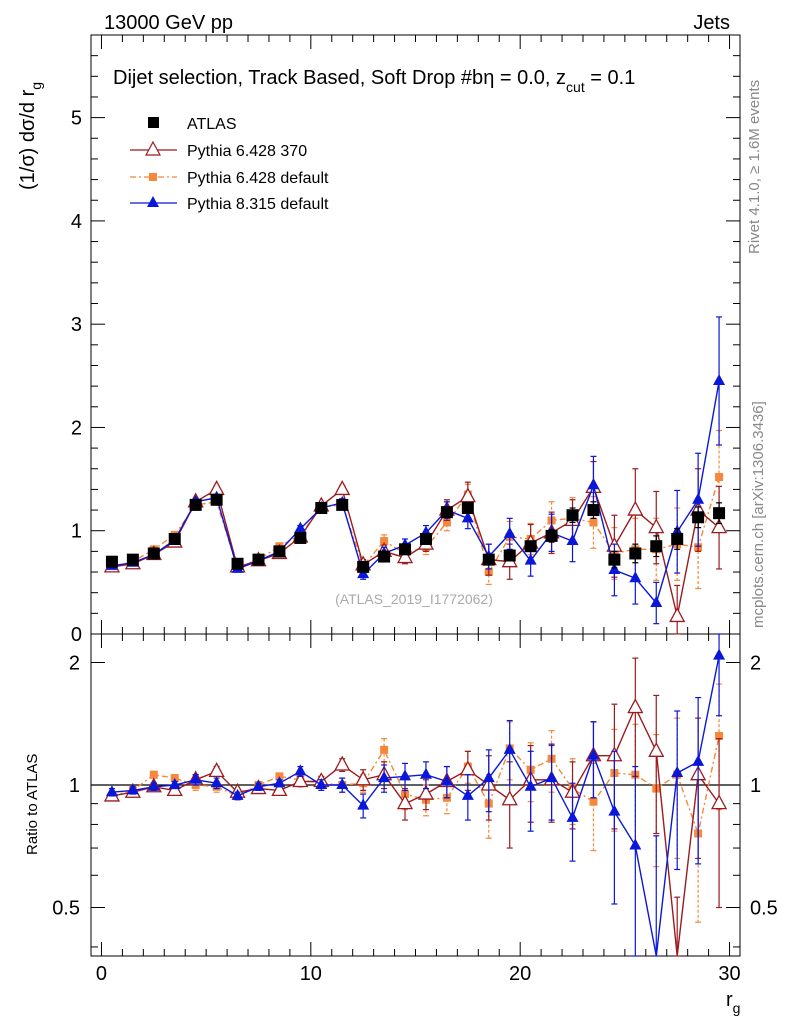 The height and width of the screenshot is (1024, 786). What do you see at coordinates (764, 908) in the screenshot?
I see `ratio-y-tick-label-right: 0.5` at bounding box center [764, 908].